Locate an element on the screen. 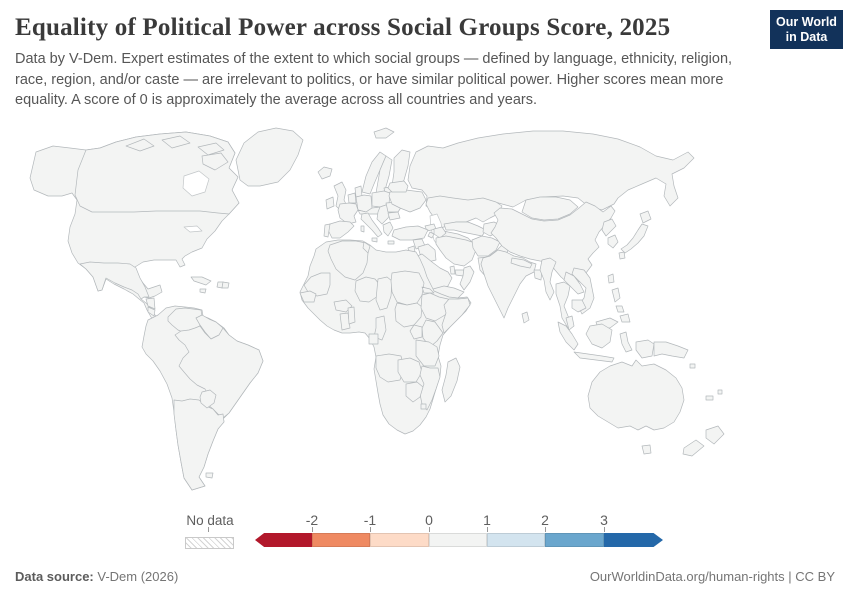 This screenshot has height=600, width=850. country-tanzania is located at coordinates (427, 353).